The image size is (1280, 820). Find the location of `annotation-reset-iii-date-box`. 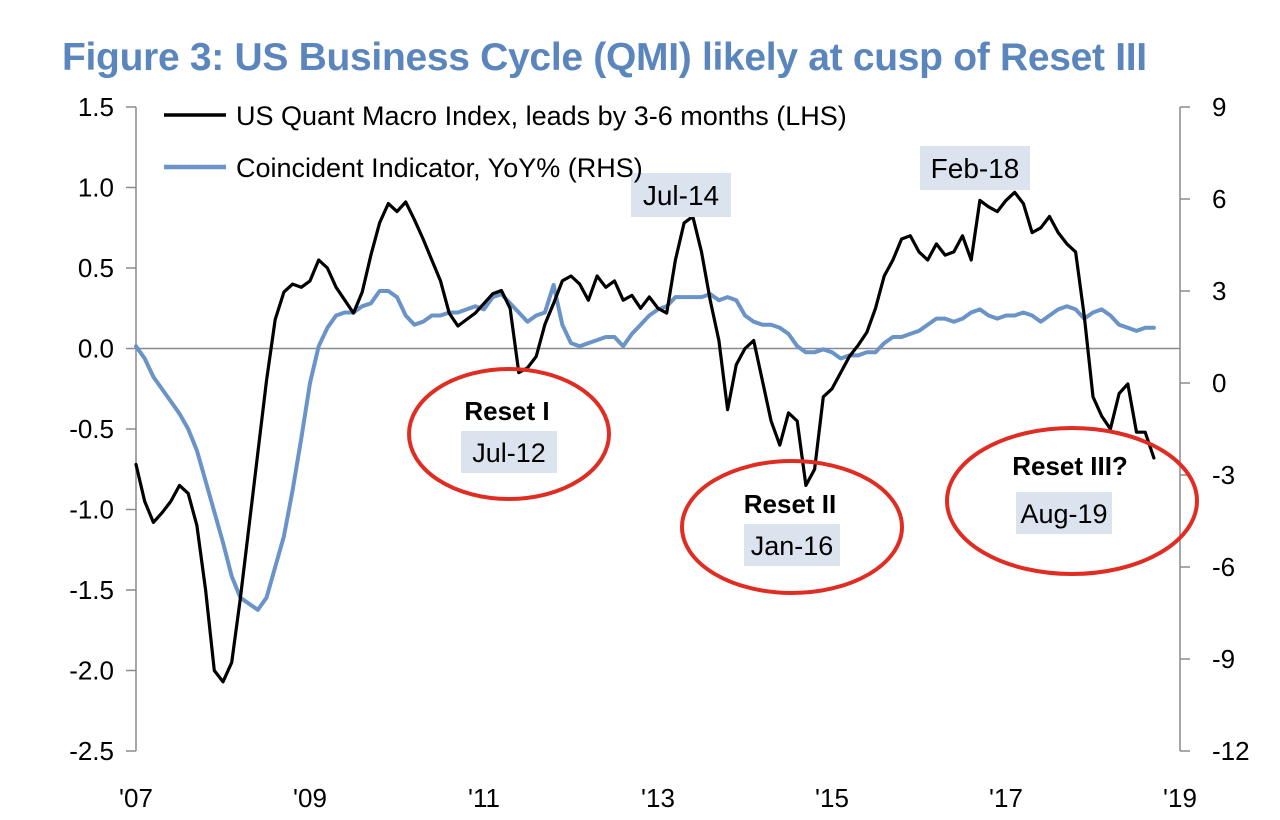

annotation-reset-iii-date-box is located at coordinates (1064, 513).